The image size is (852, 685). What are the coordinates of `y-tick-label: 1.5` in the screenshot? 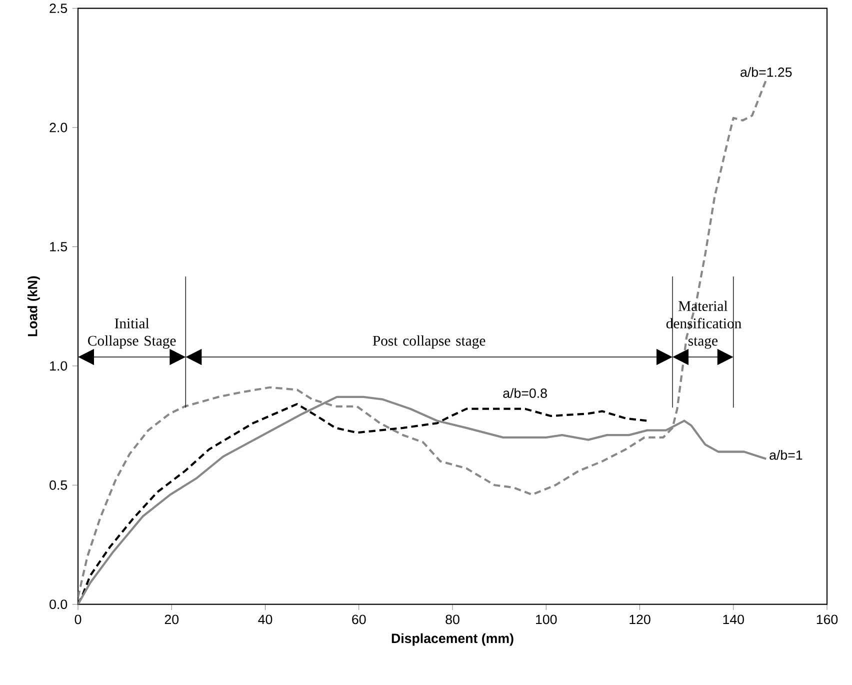 It's located at (59, 247).